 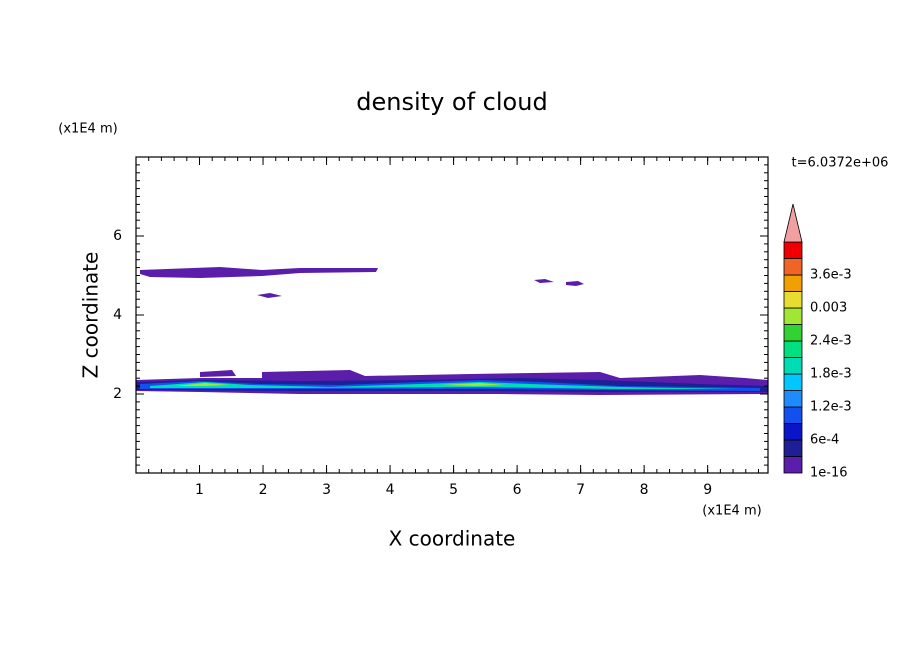 What do you see at coordinates (451, 102) in the screenshot?
I see `chart-title: density of cloud` at bounding box center [451, 102].